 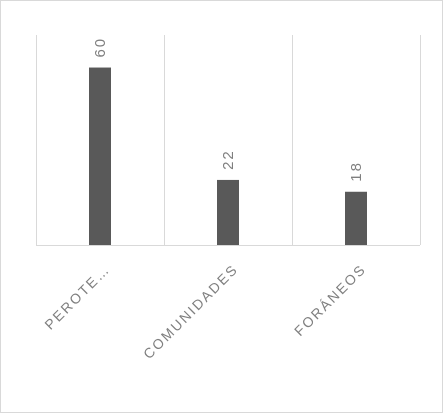 I want to click on data-label-2: 18, so click(x=356, y=171).